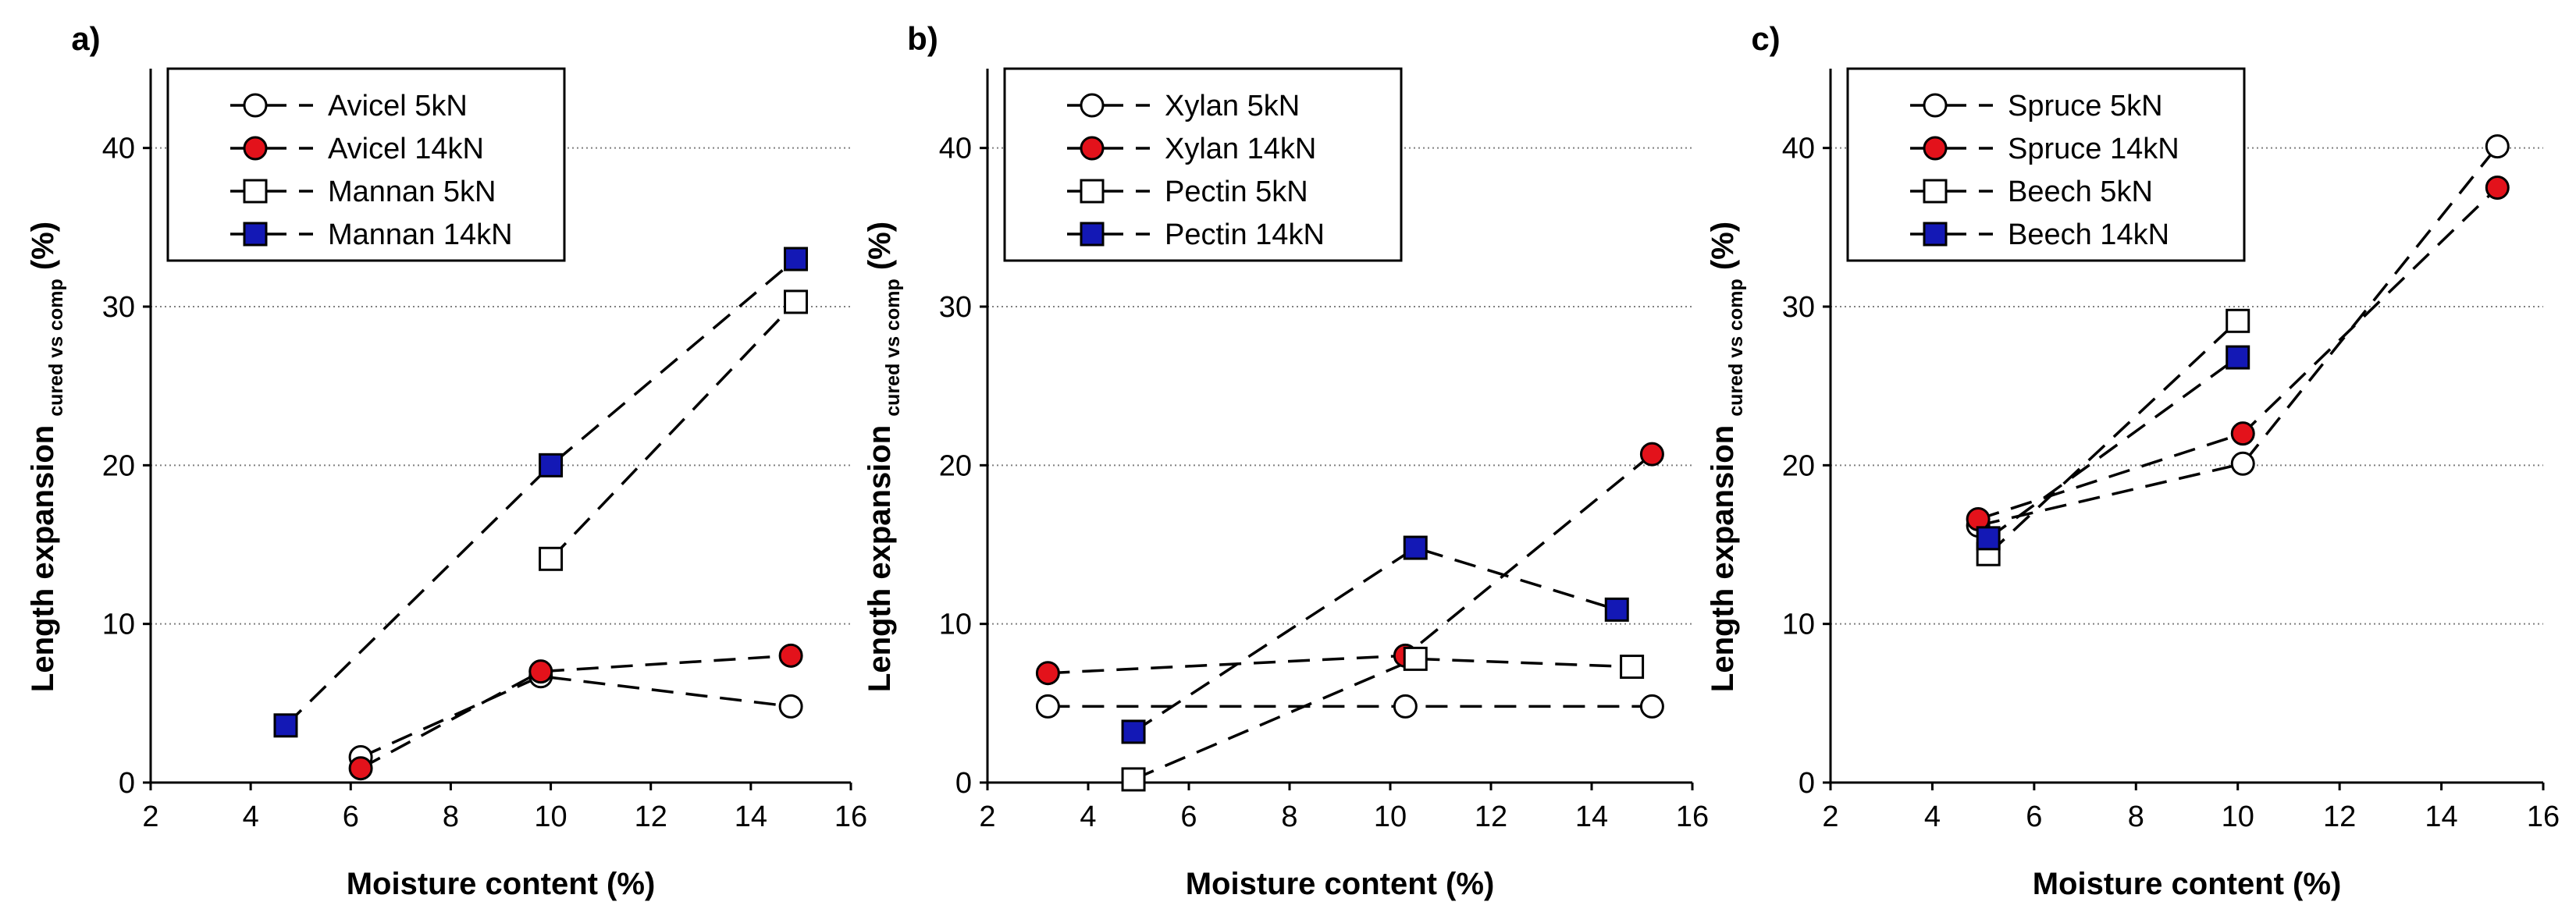 The image size is (2576, 923). What do you see at coordinates (420, 234) in the screenshot?
I see `legend-mannan-14kn-label: Mannan 14kN` at bounding box center [420, 234].